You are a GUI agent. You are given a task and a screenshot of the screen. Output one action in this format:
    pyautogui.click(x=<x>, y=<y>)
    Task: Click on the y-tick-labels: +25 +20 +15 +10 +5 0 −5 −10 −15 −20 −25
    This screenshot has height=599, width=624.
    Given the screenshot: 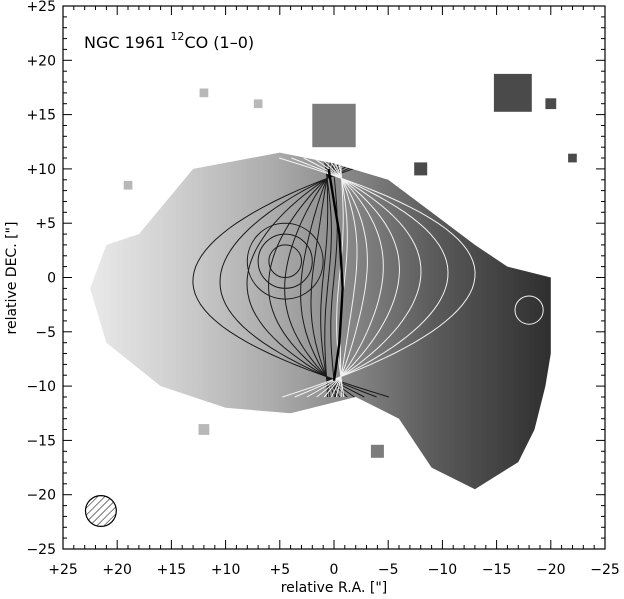 What is the action you would take?
    pyautogui.click(x=41, y=279)
    